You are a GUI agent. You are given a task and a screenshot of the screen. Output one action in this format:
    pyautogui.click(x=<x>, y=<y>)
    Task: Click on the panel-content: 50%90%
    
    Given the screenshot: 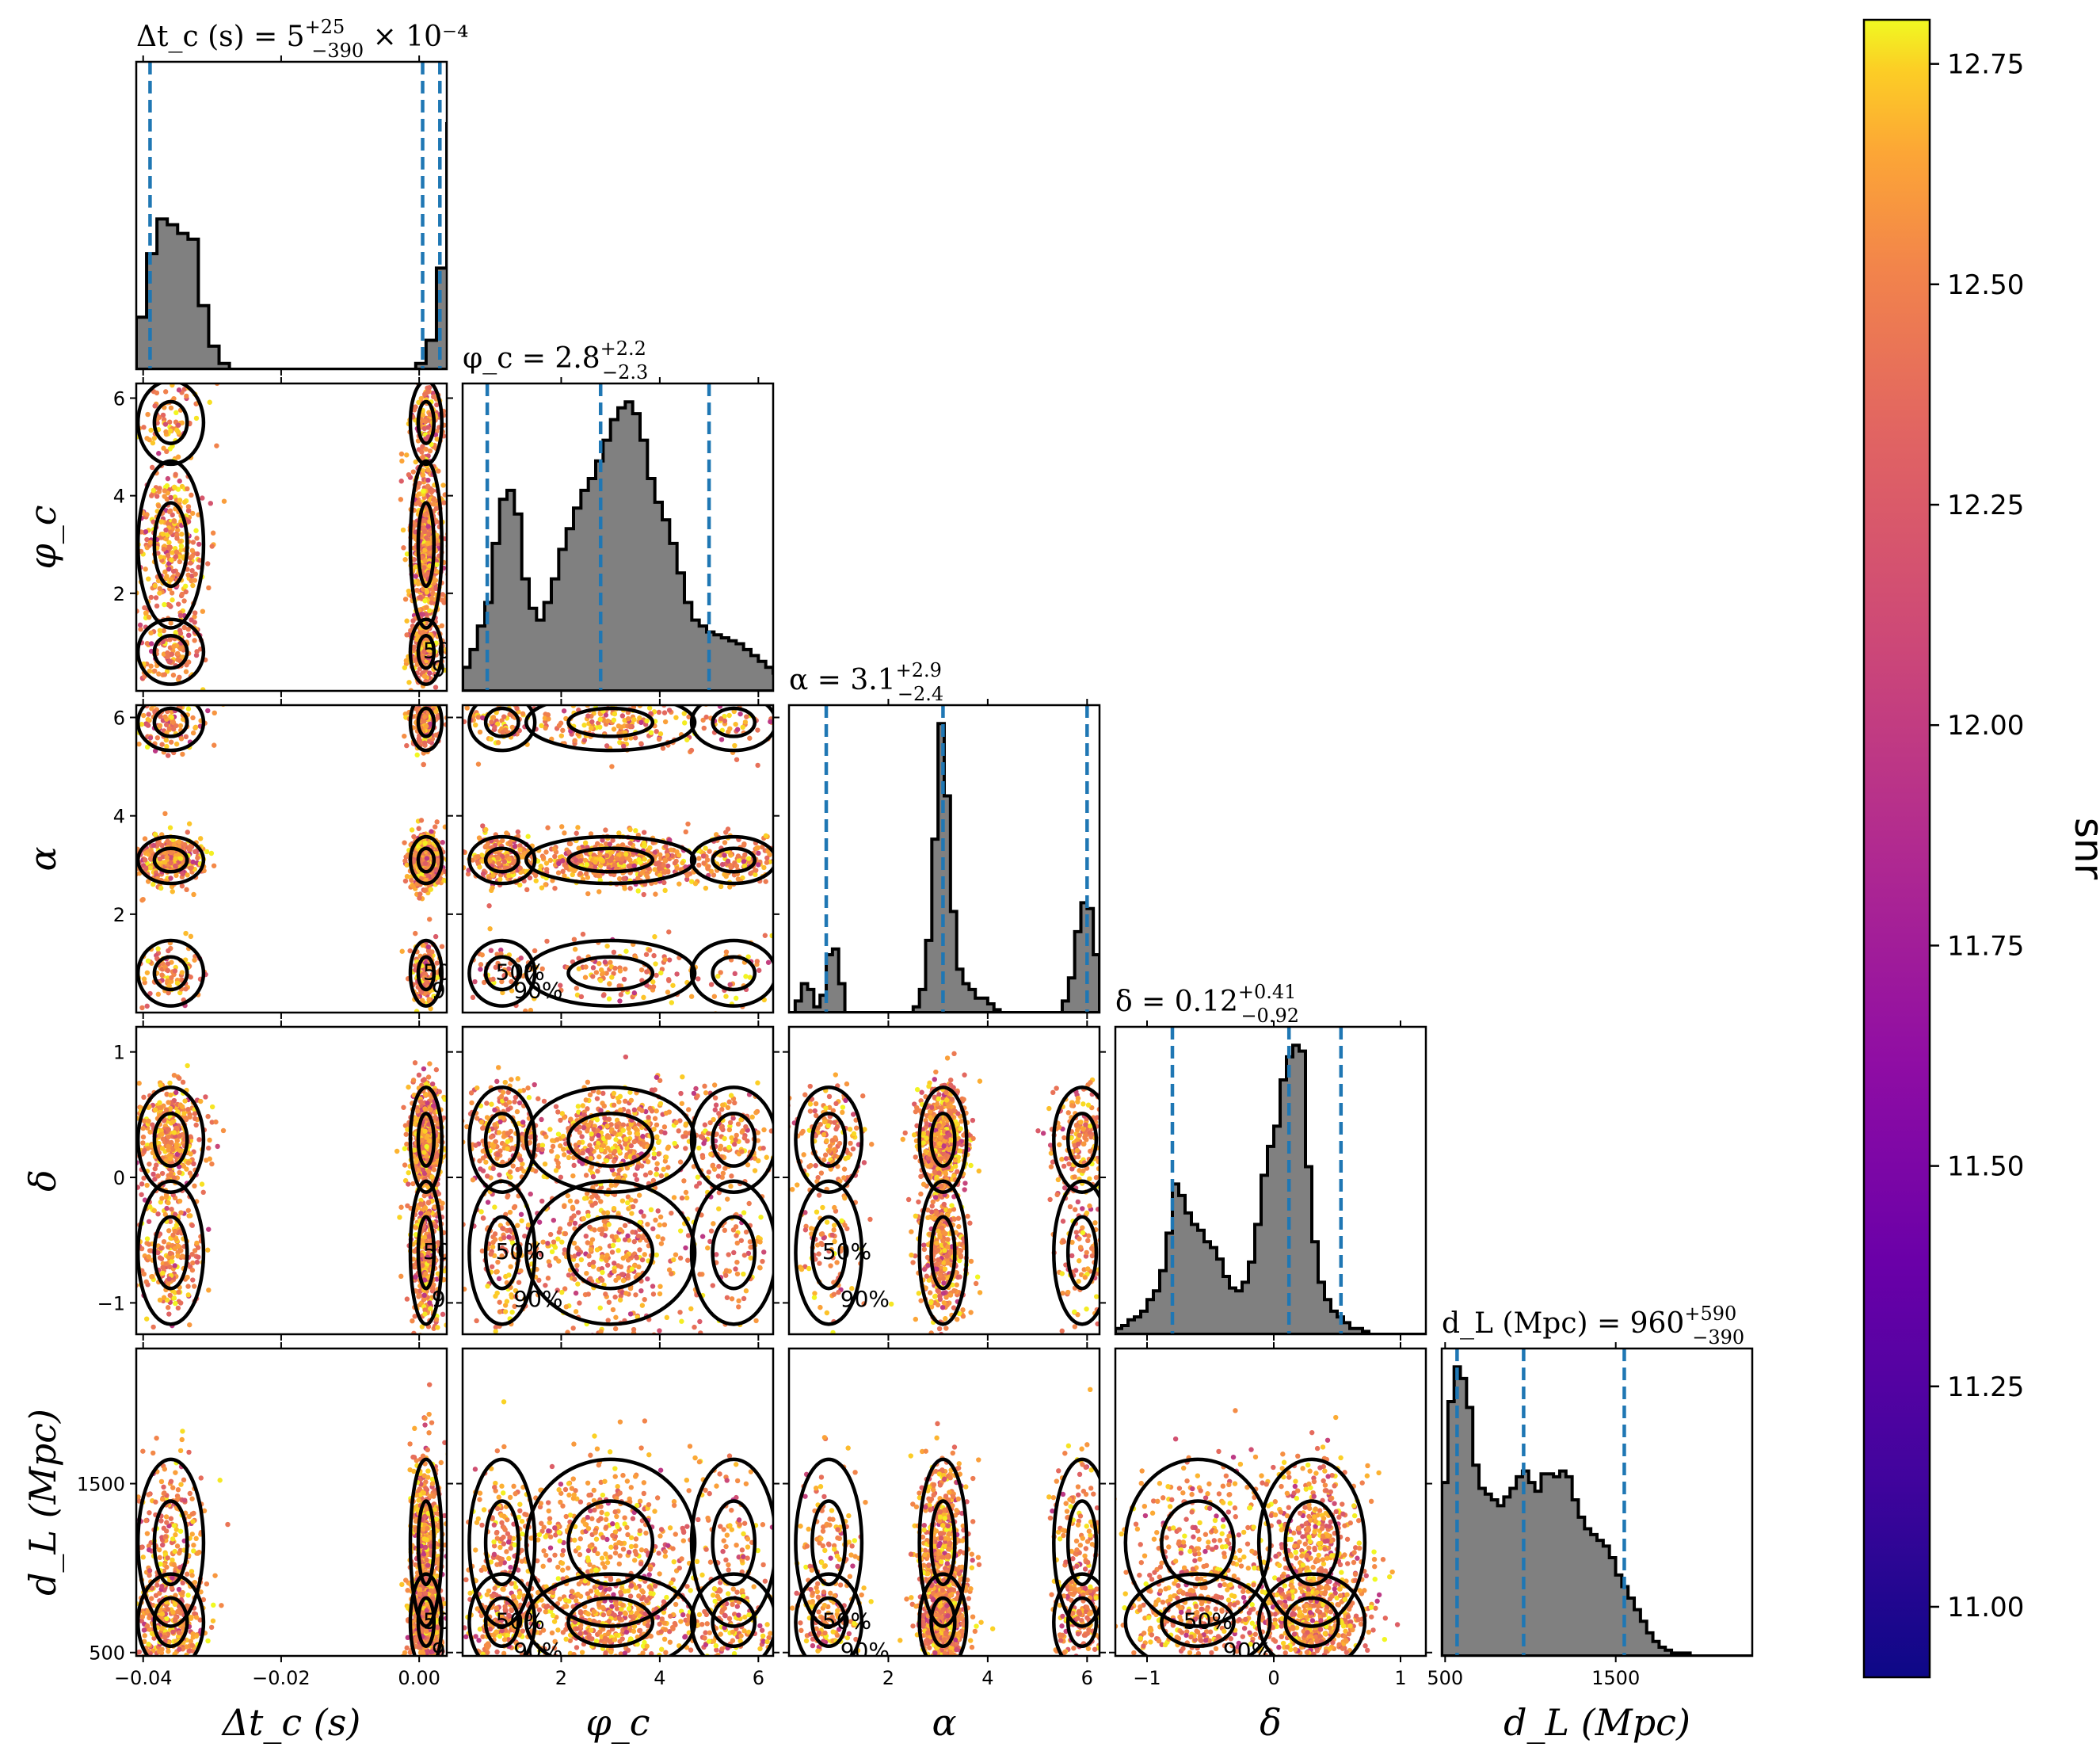 What is the action you would take?
    pyautogui.click(x=618, y=855)
    